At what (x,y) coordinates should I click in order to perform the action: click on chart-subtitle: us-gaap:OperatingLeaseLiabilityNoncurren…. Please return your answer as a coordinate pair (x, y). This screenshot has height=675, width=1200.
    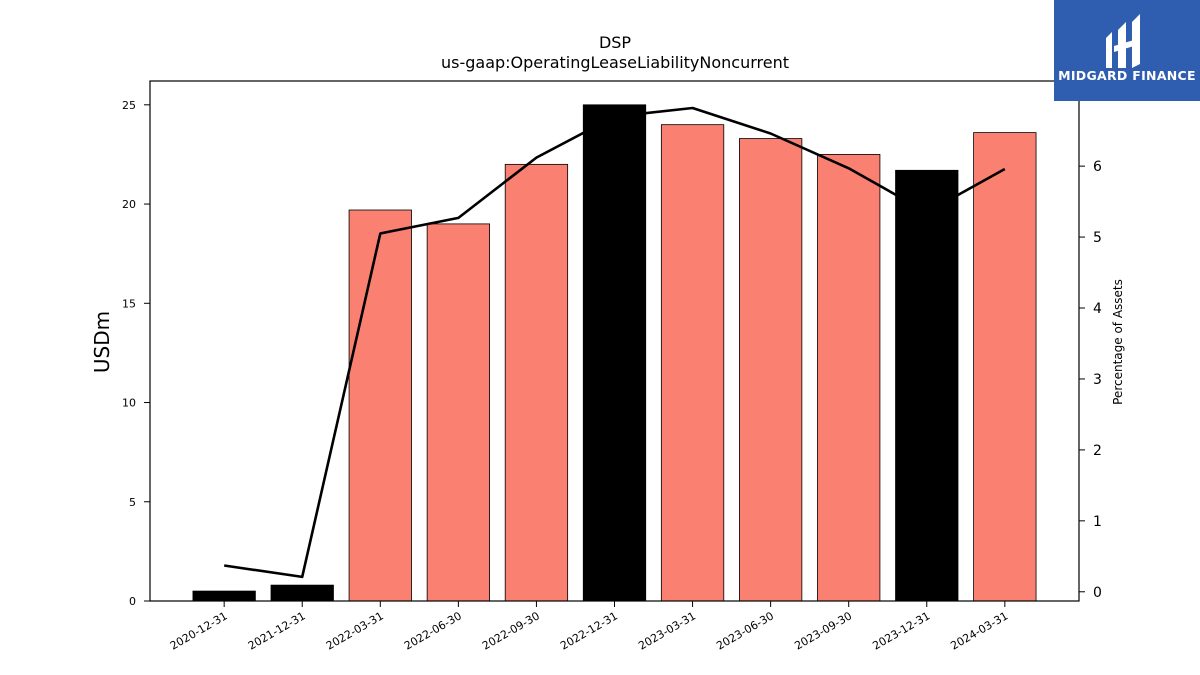
    Looking at the image, I should click on (615, 62).